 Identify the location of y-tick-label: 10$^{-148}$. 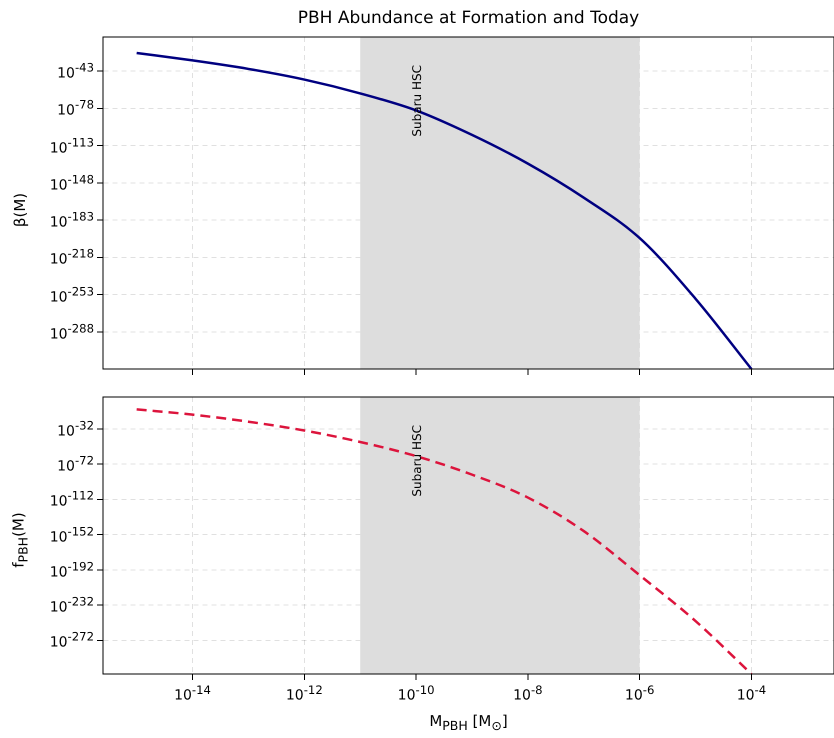
(72, 183).